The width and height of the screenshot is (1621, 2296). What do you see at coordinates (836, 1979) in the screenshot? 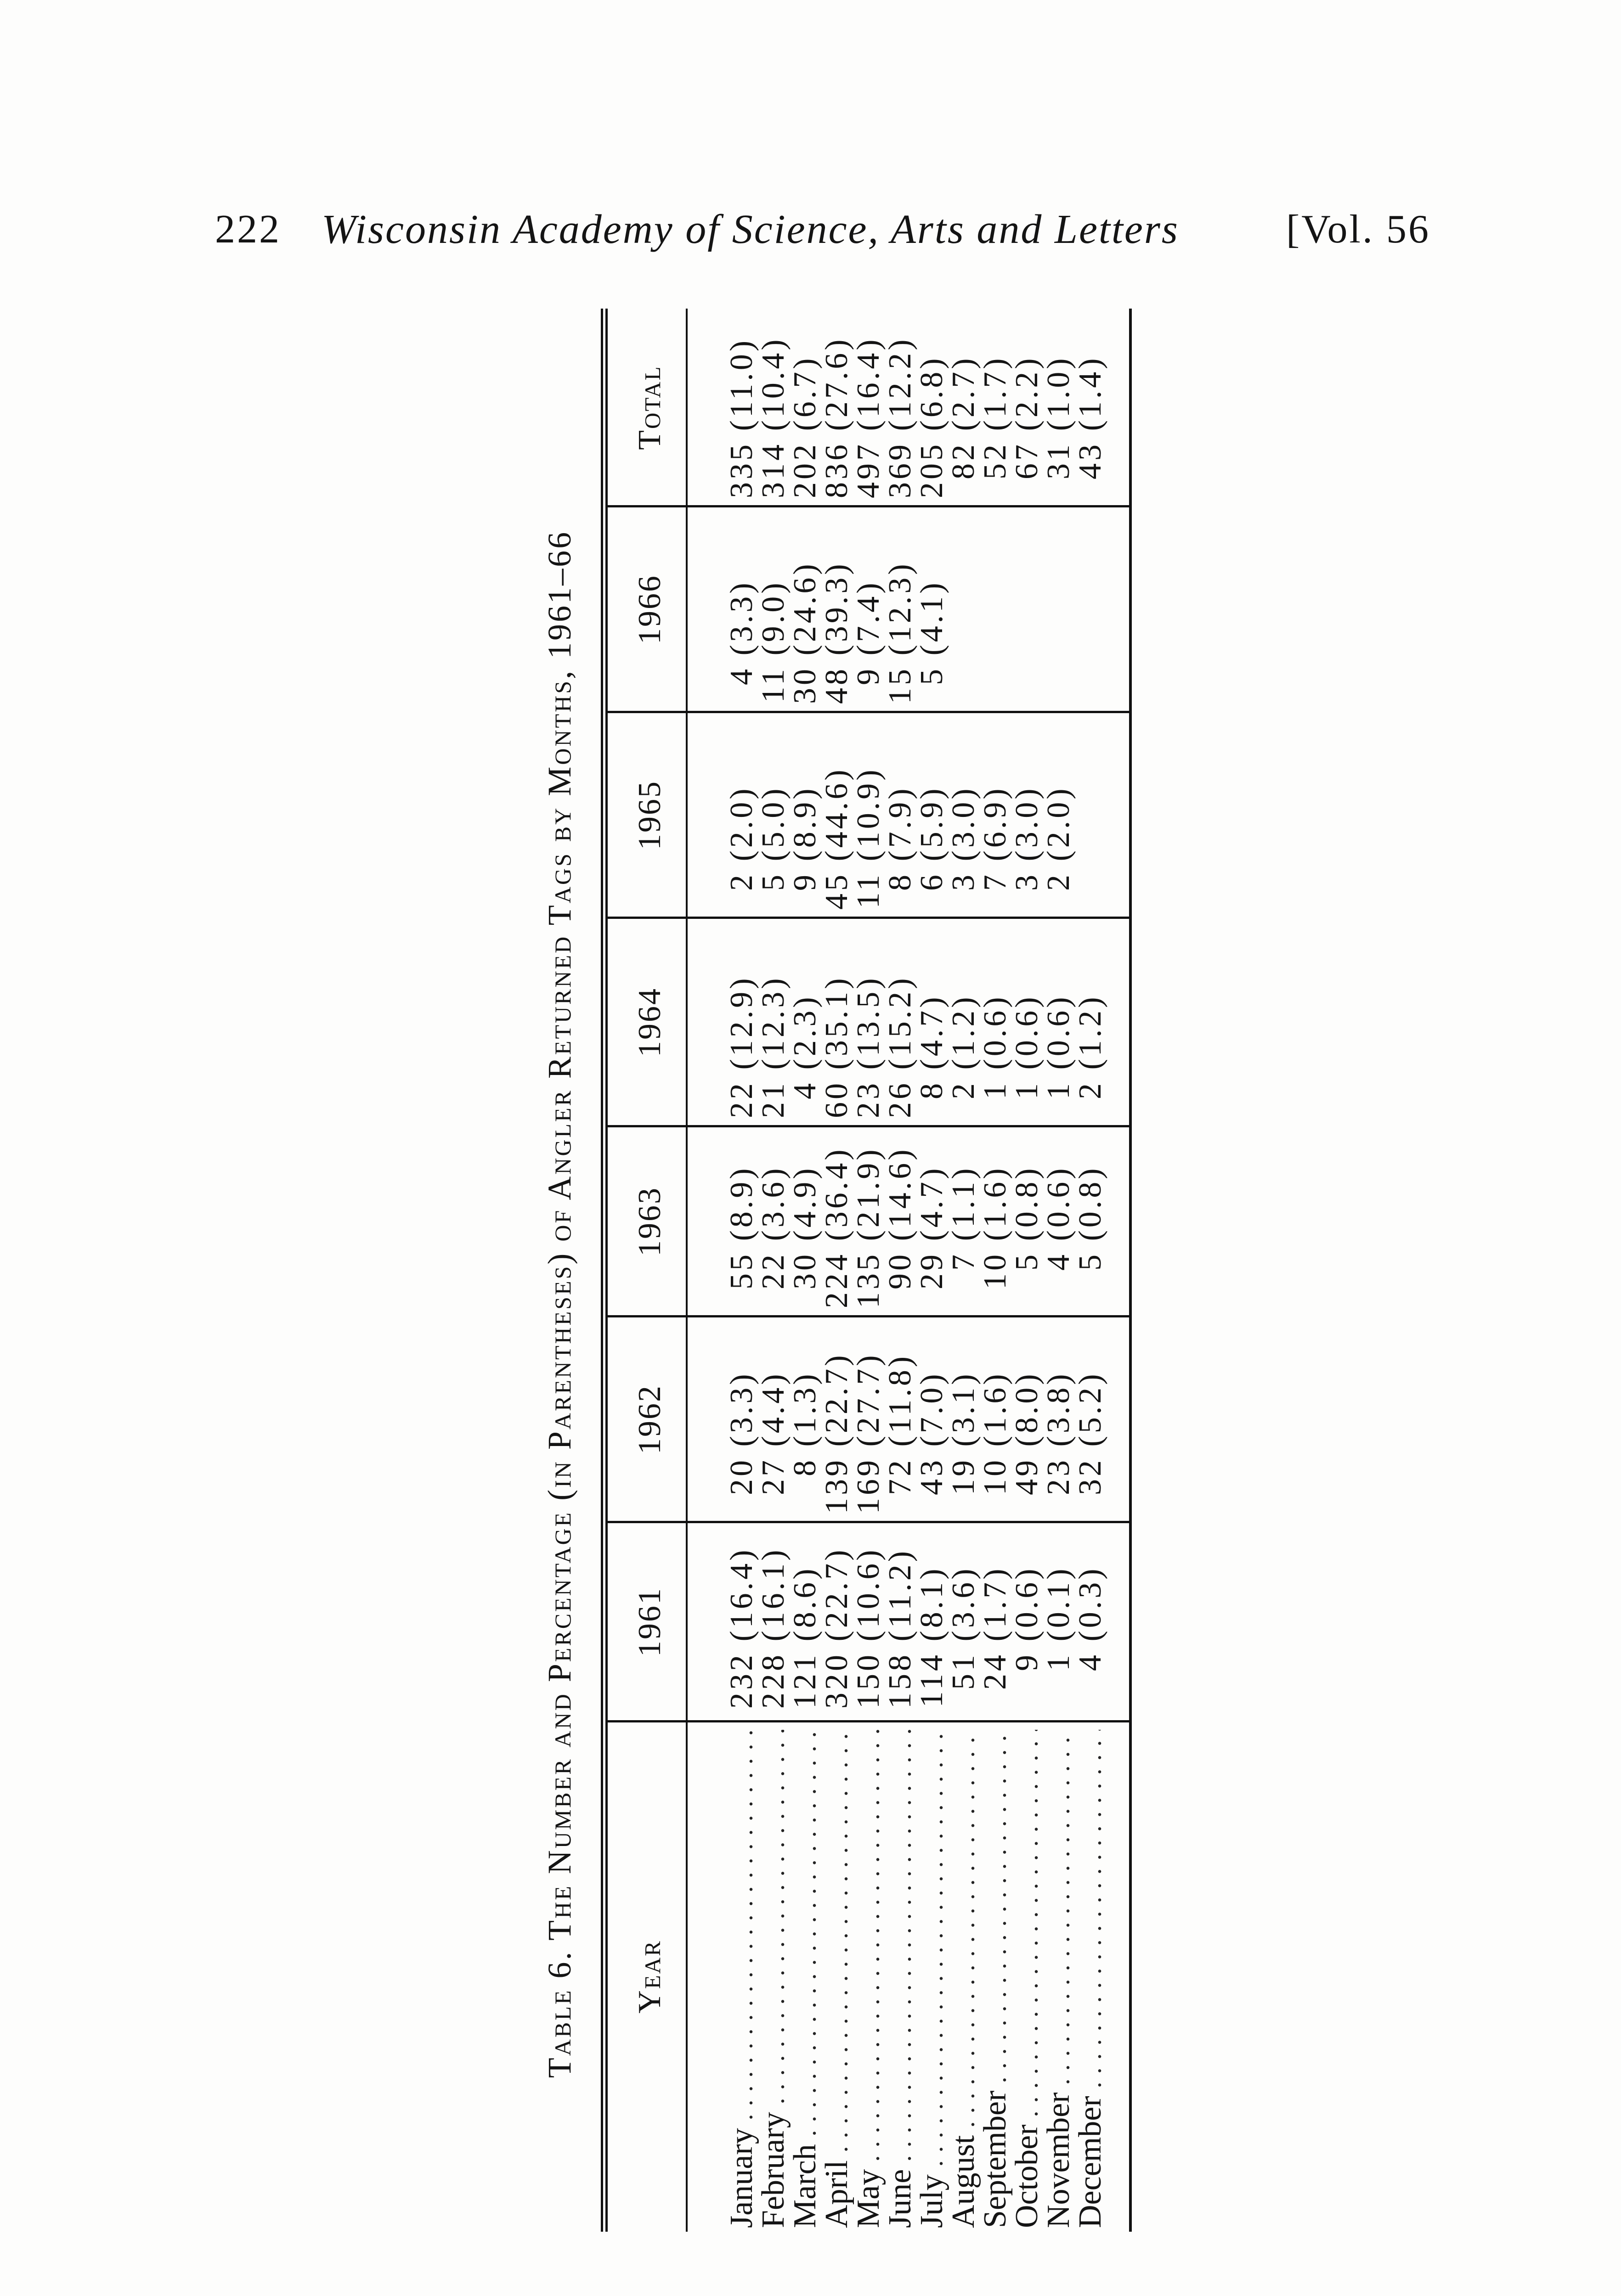
I see `month-label-cell: April` at bounding box center [836, 1979].